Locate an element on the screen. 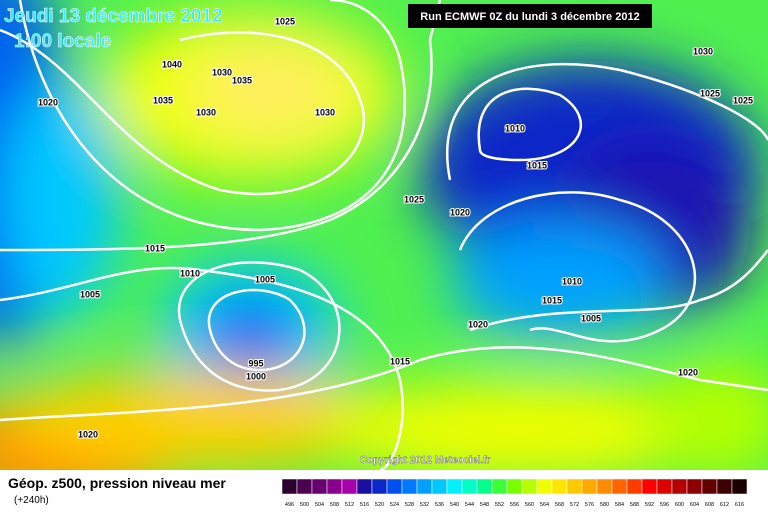 The height and width of the screenshot is (512, 768). scale-label: 536 is located at coordinates (439, 505).